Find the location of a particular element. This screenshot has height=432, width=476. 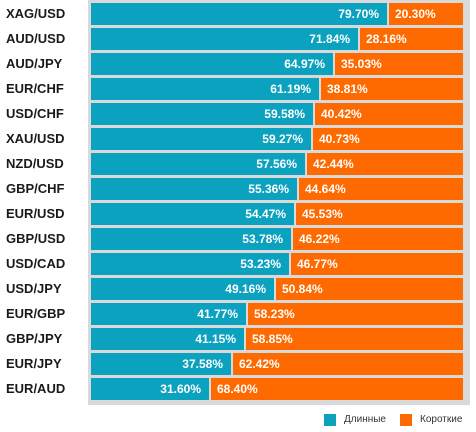

bar-long-value-label: 53.23% is located at coordinates (260, 264).